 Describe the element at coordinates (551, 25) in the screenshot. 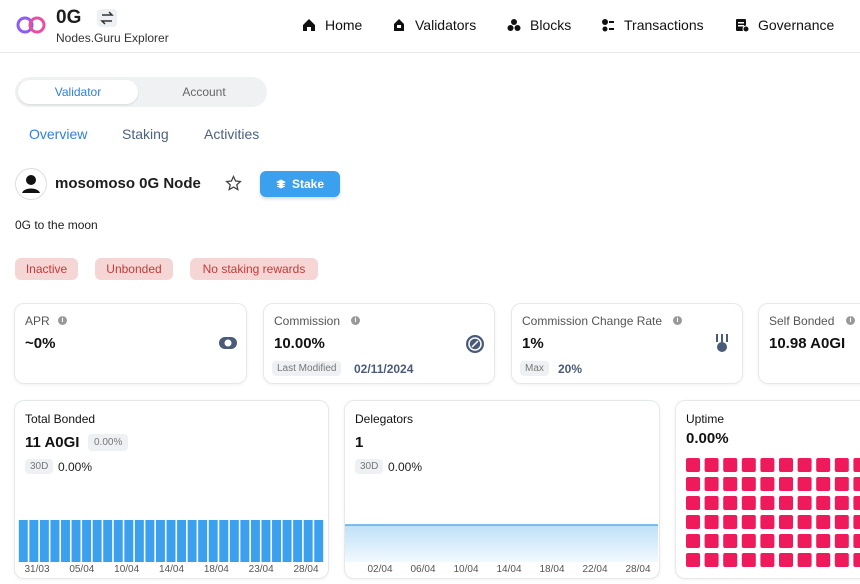

I see `nav-blocks: Blocks` at that location.